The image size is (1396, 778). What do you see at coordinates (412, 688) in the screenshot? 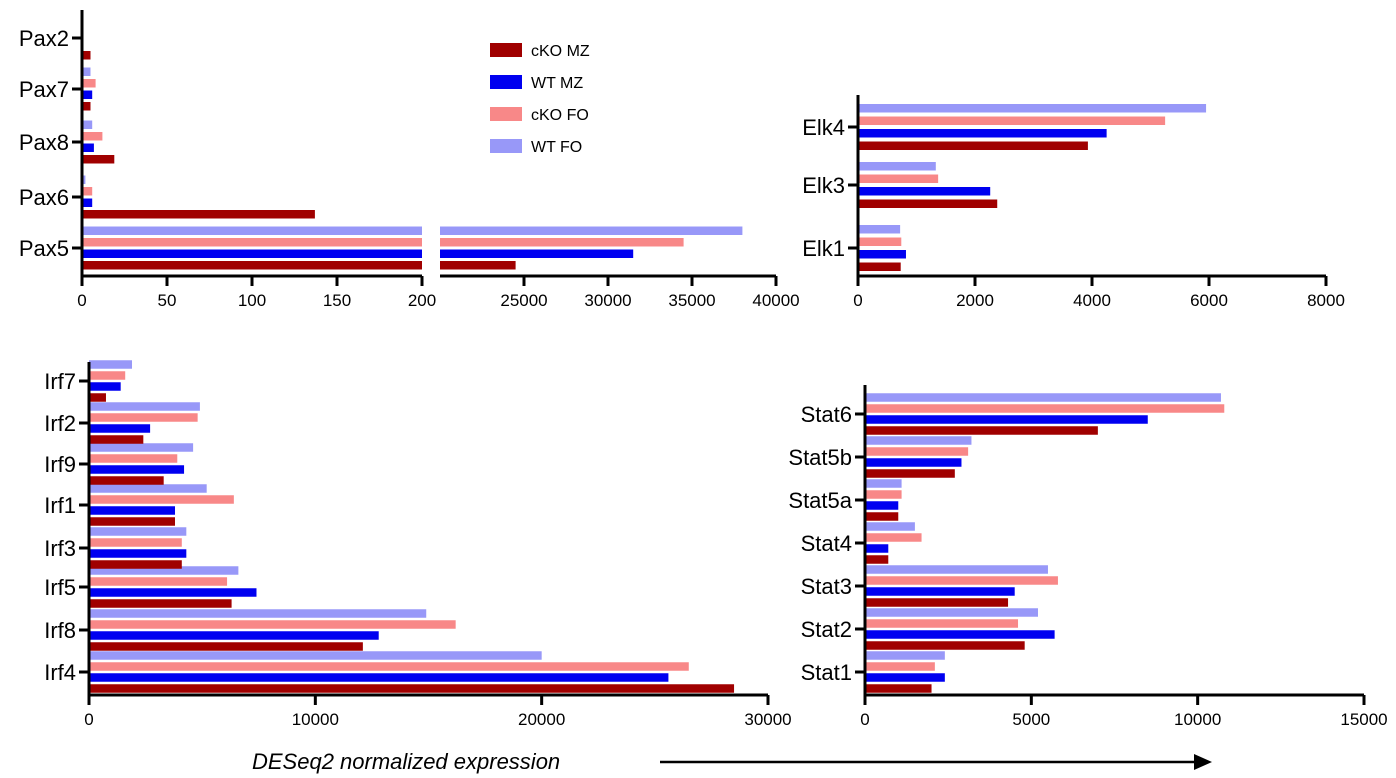
I see `bar-irf4-cko-mz` at bounding box center [412, 688].